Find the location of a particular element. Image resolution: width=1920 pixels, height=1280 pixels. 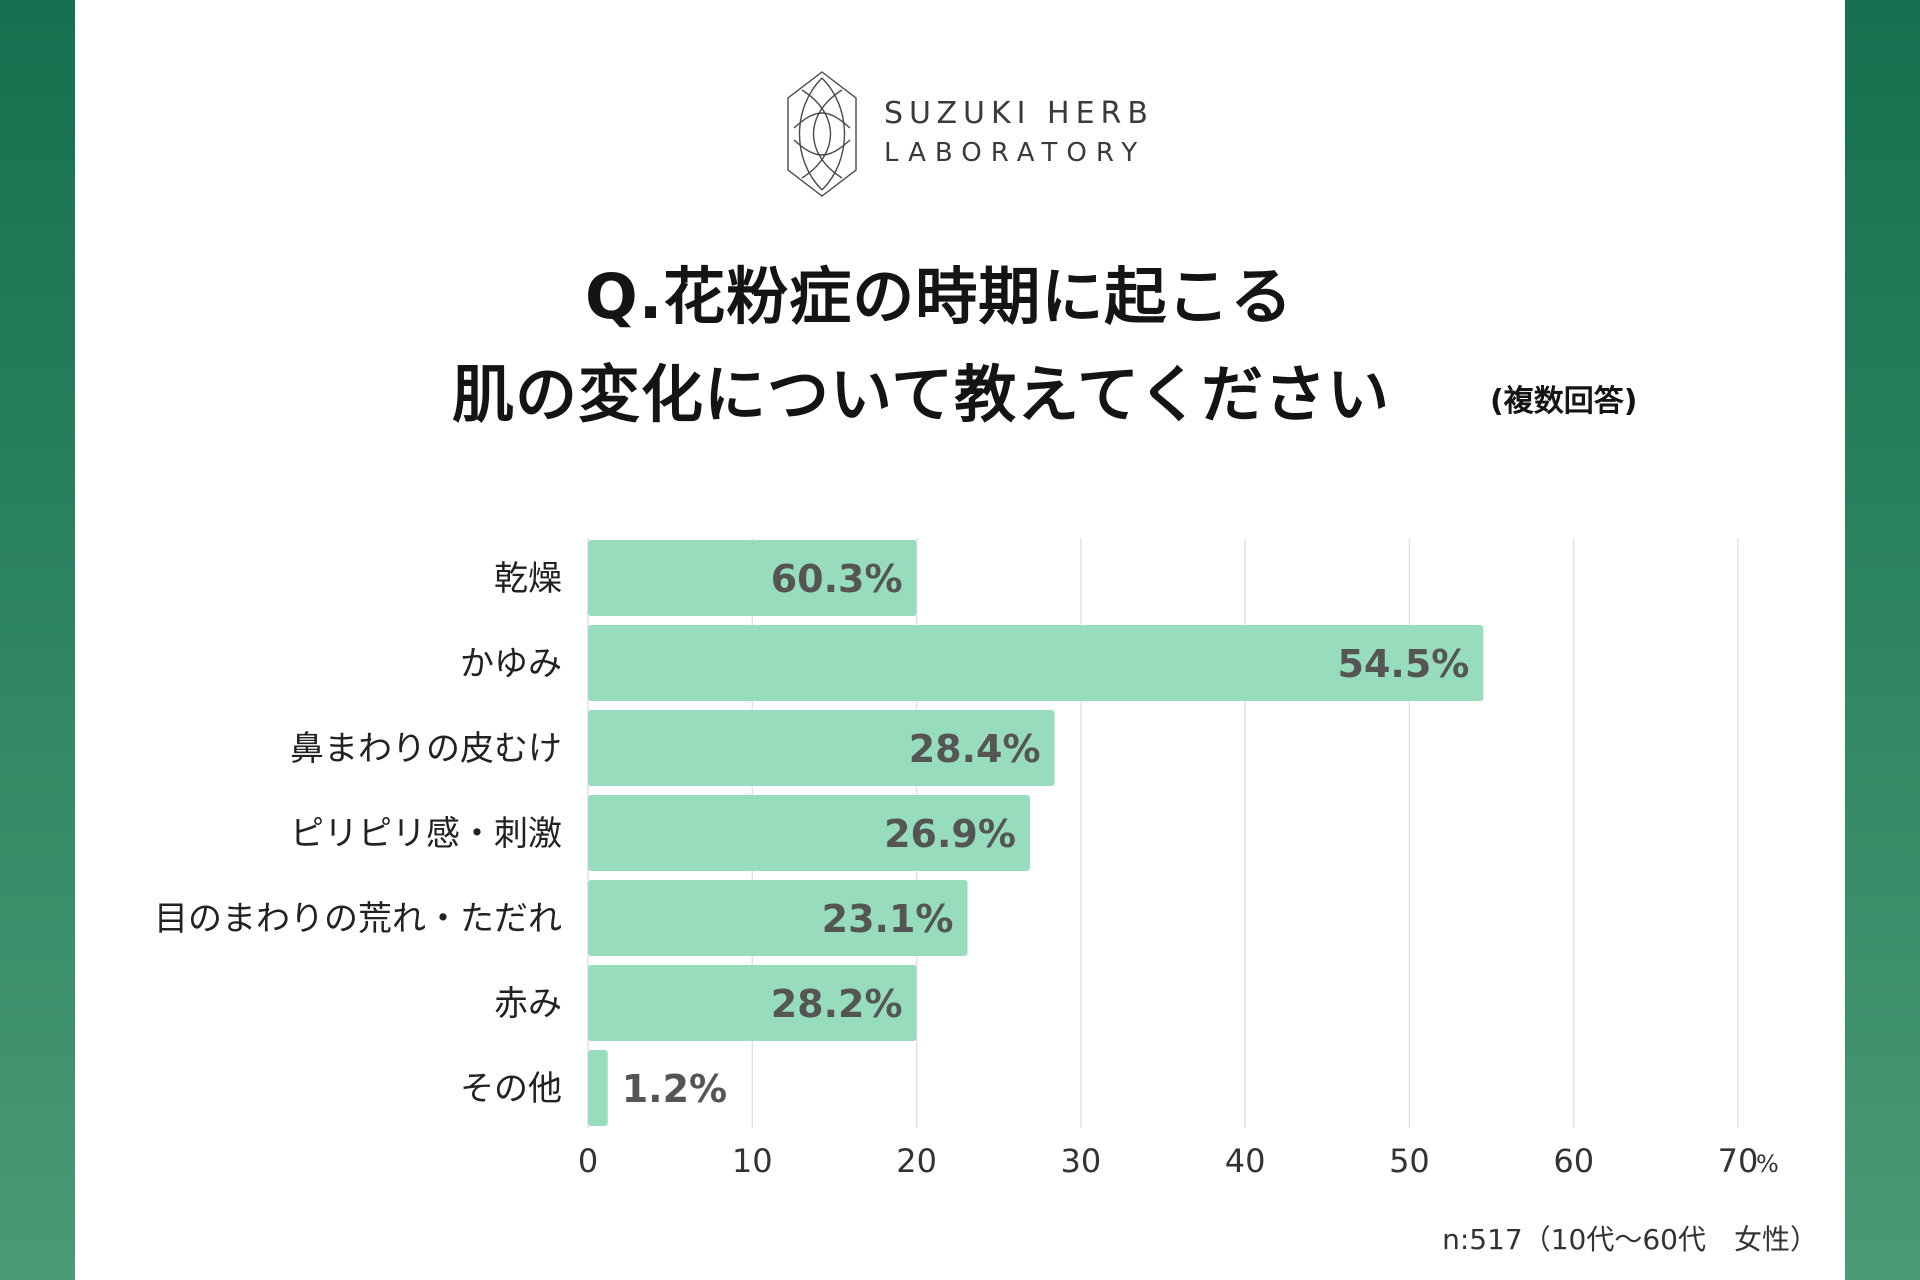

data-label-5: 23.1% is located at coordinates (888, 919).